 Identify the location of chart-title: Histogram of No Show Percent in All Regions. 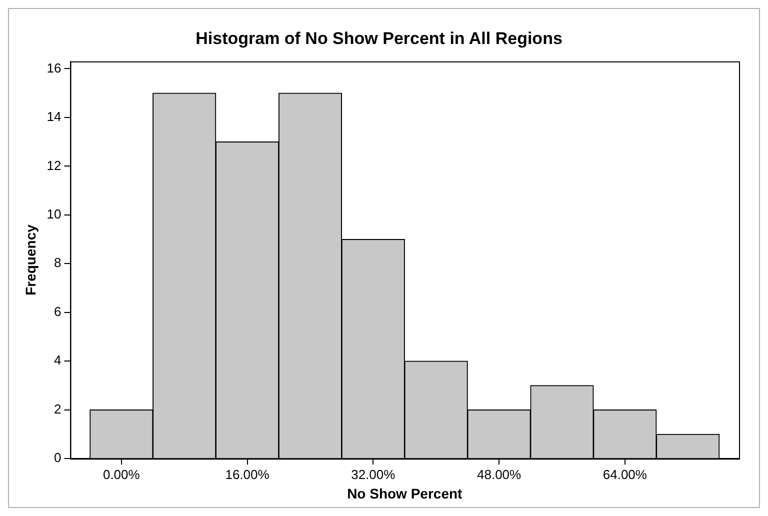
(379, 38).